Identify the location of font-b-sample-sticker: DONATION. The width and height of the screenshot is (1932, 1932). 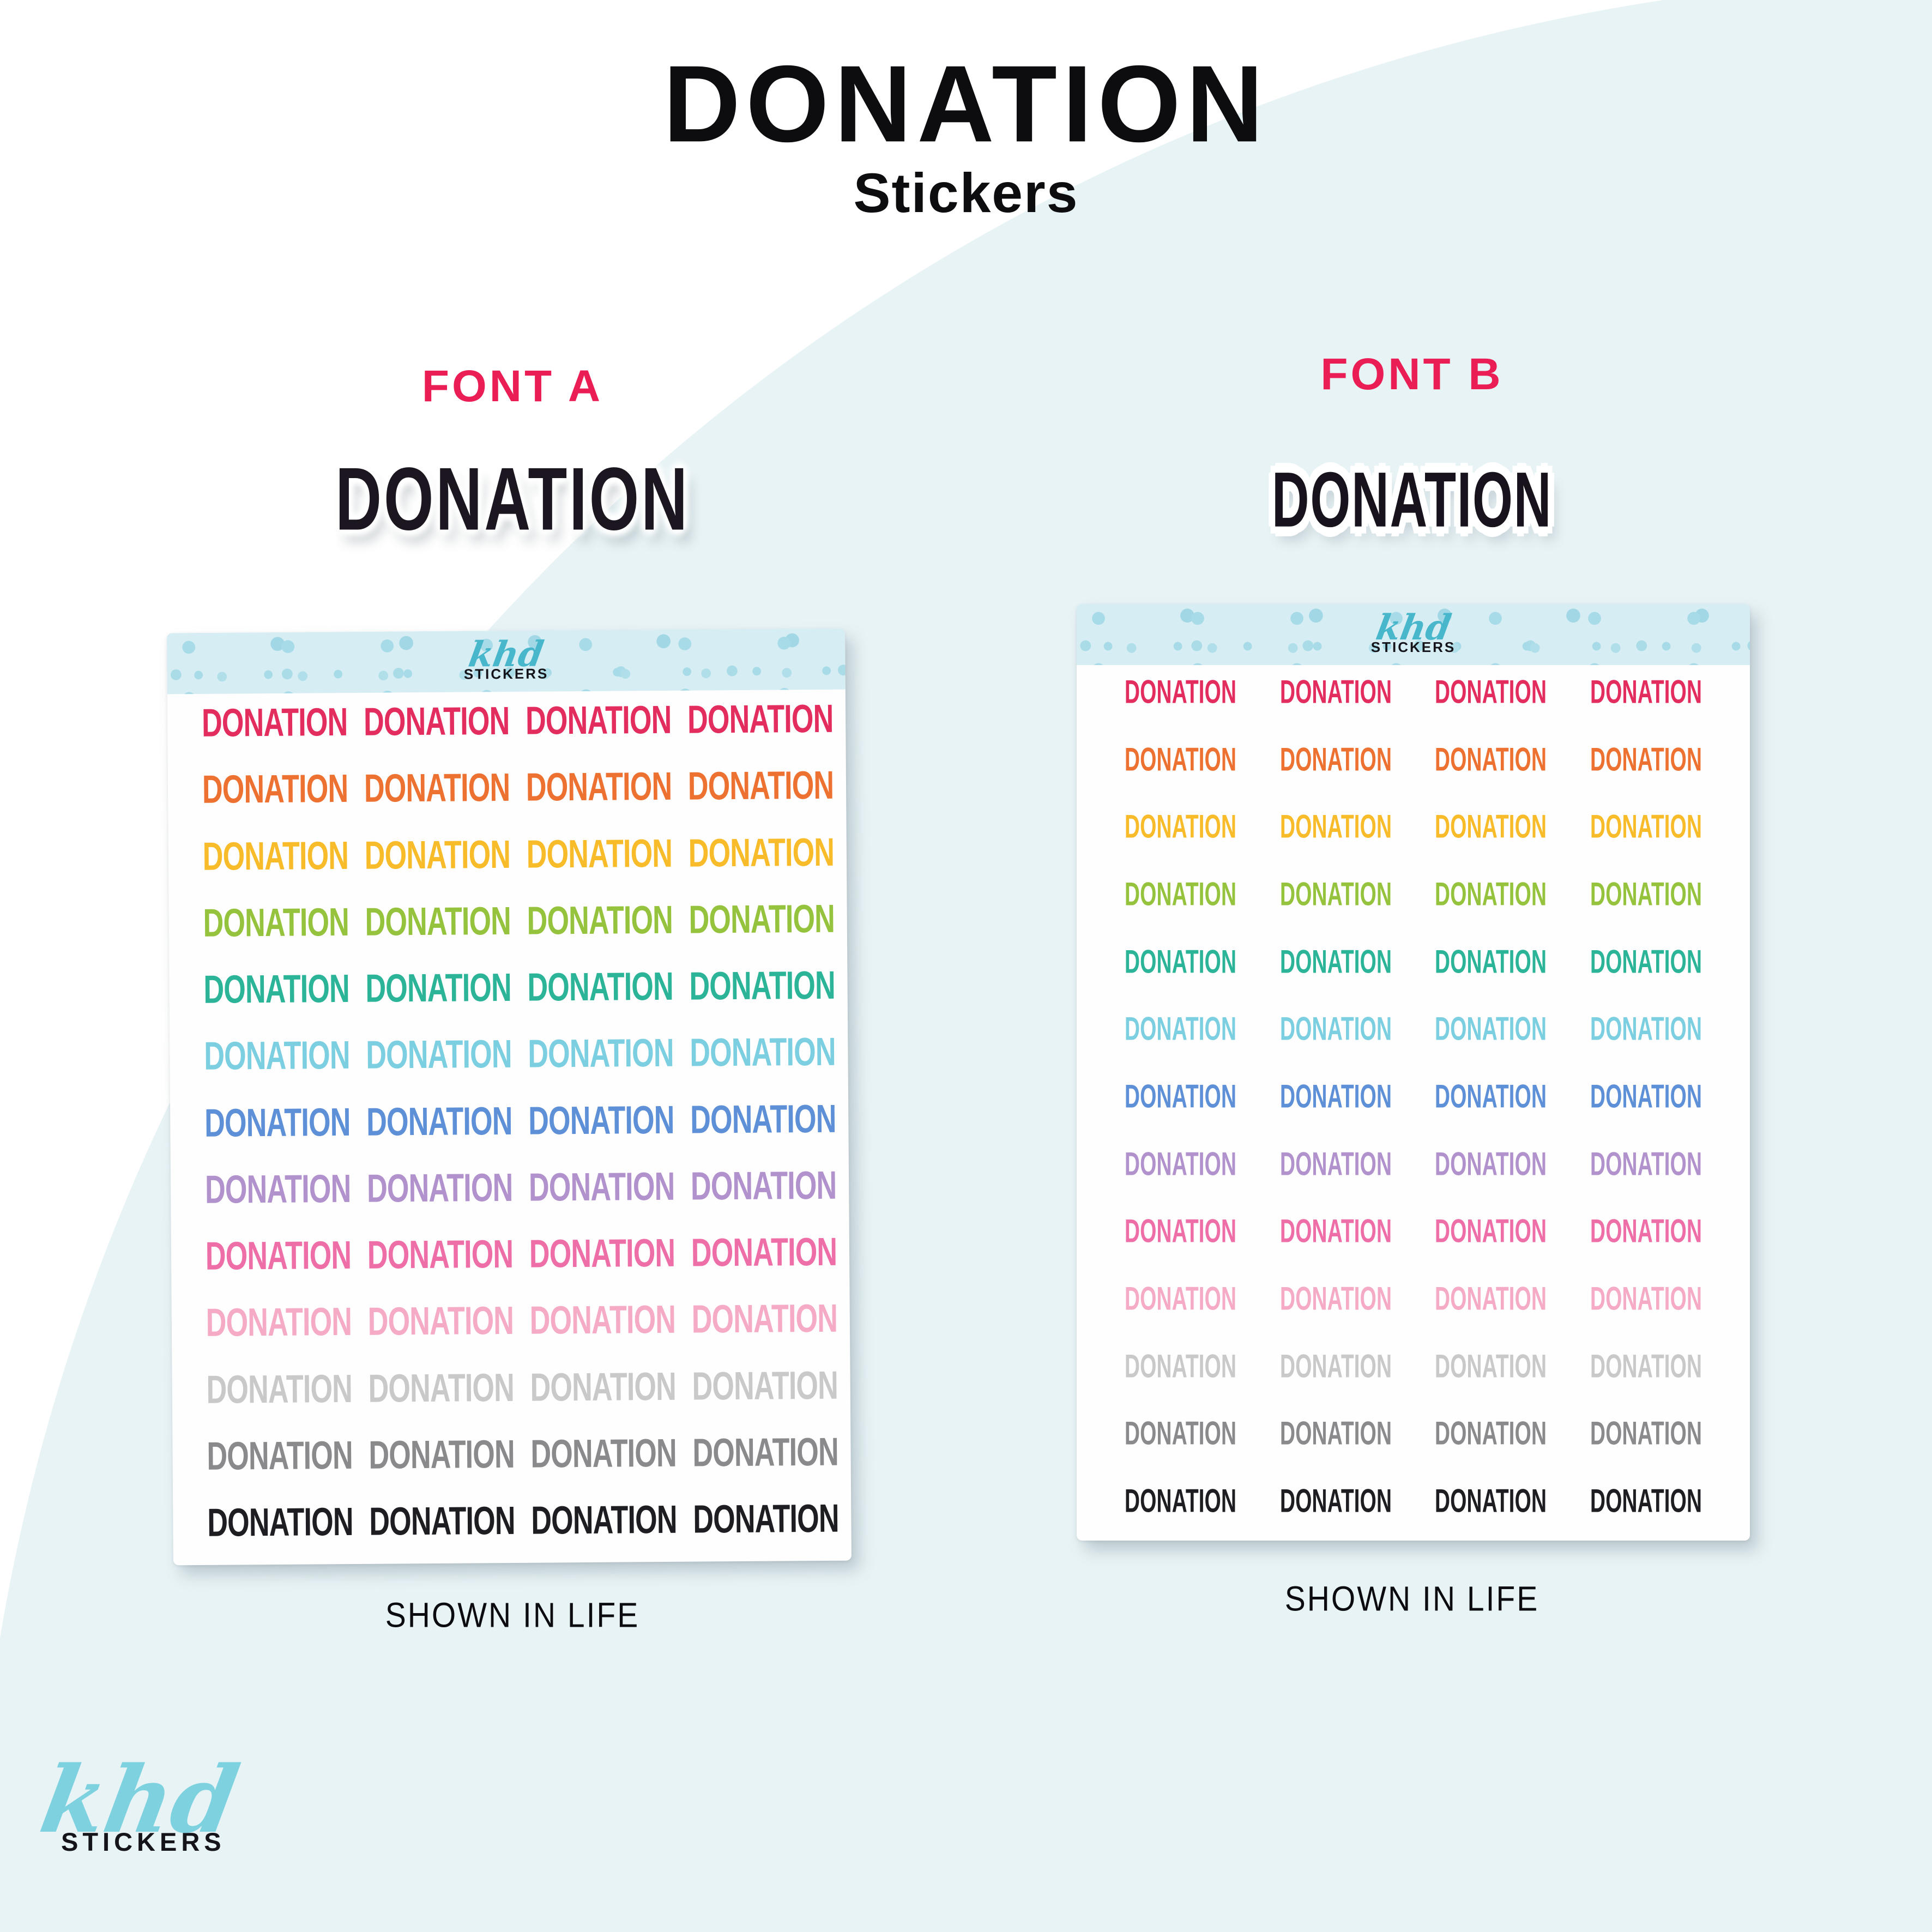
(1412, 500).